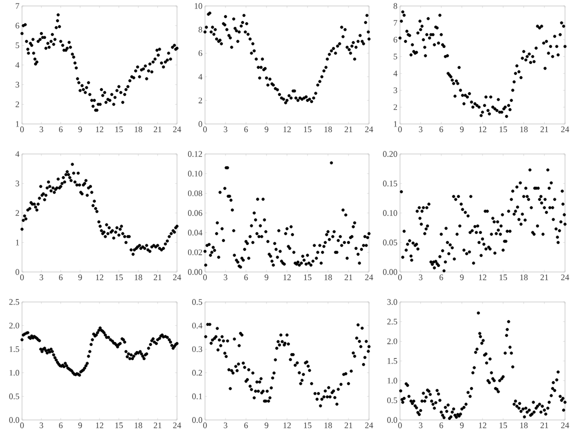  Describe the element at coordinates (200, 124) in the screenshot. I see `y-tick-label: 0` at that location.